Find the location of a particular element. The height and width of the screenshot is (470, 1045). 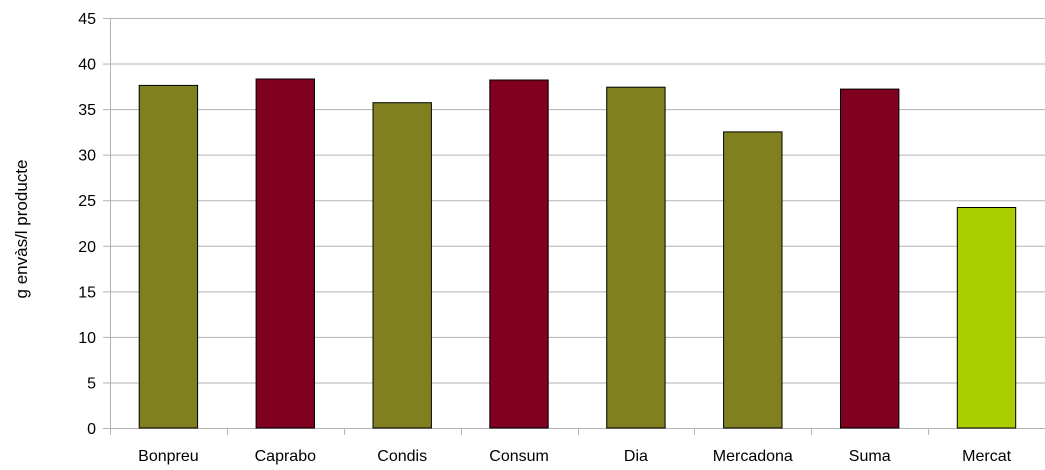

x-tick-label-mercat: Mercat is located at coordinates (986, 456).